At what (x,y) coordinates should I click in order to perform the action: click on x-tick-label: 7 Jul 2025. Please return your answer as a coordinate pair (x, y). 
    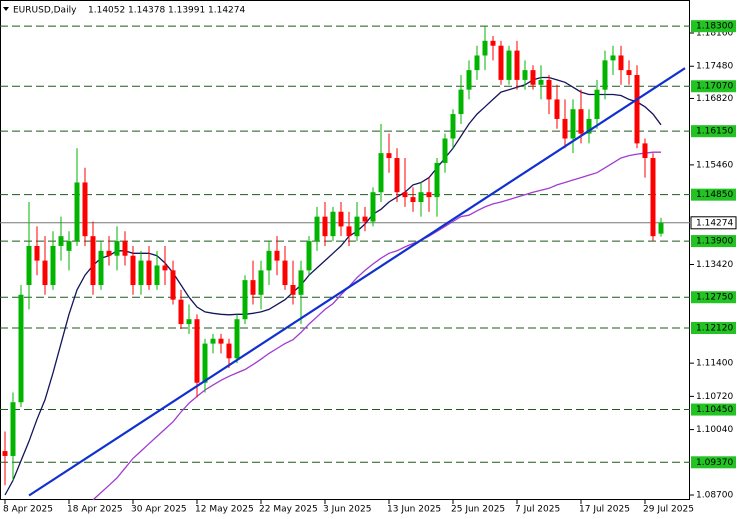
    Looking at the image, I should click on (537, 510).